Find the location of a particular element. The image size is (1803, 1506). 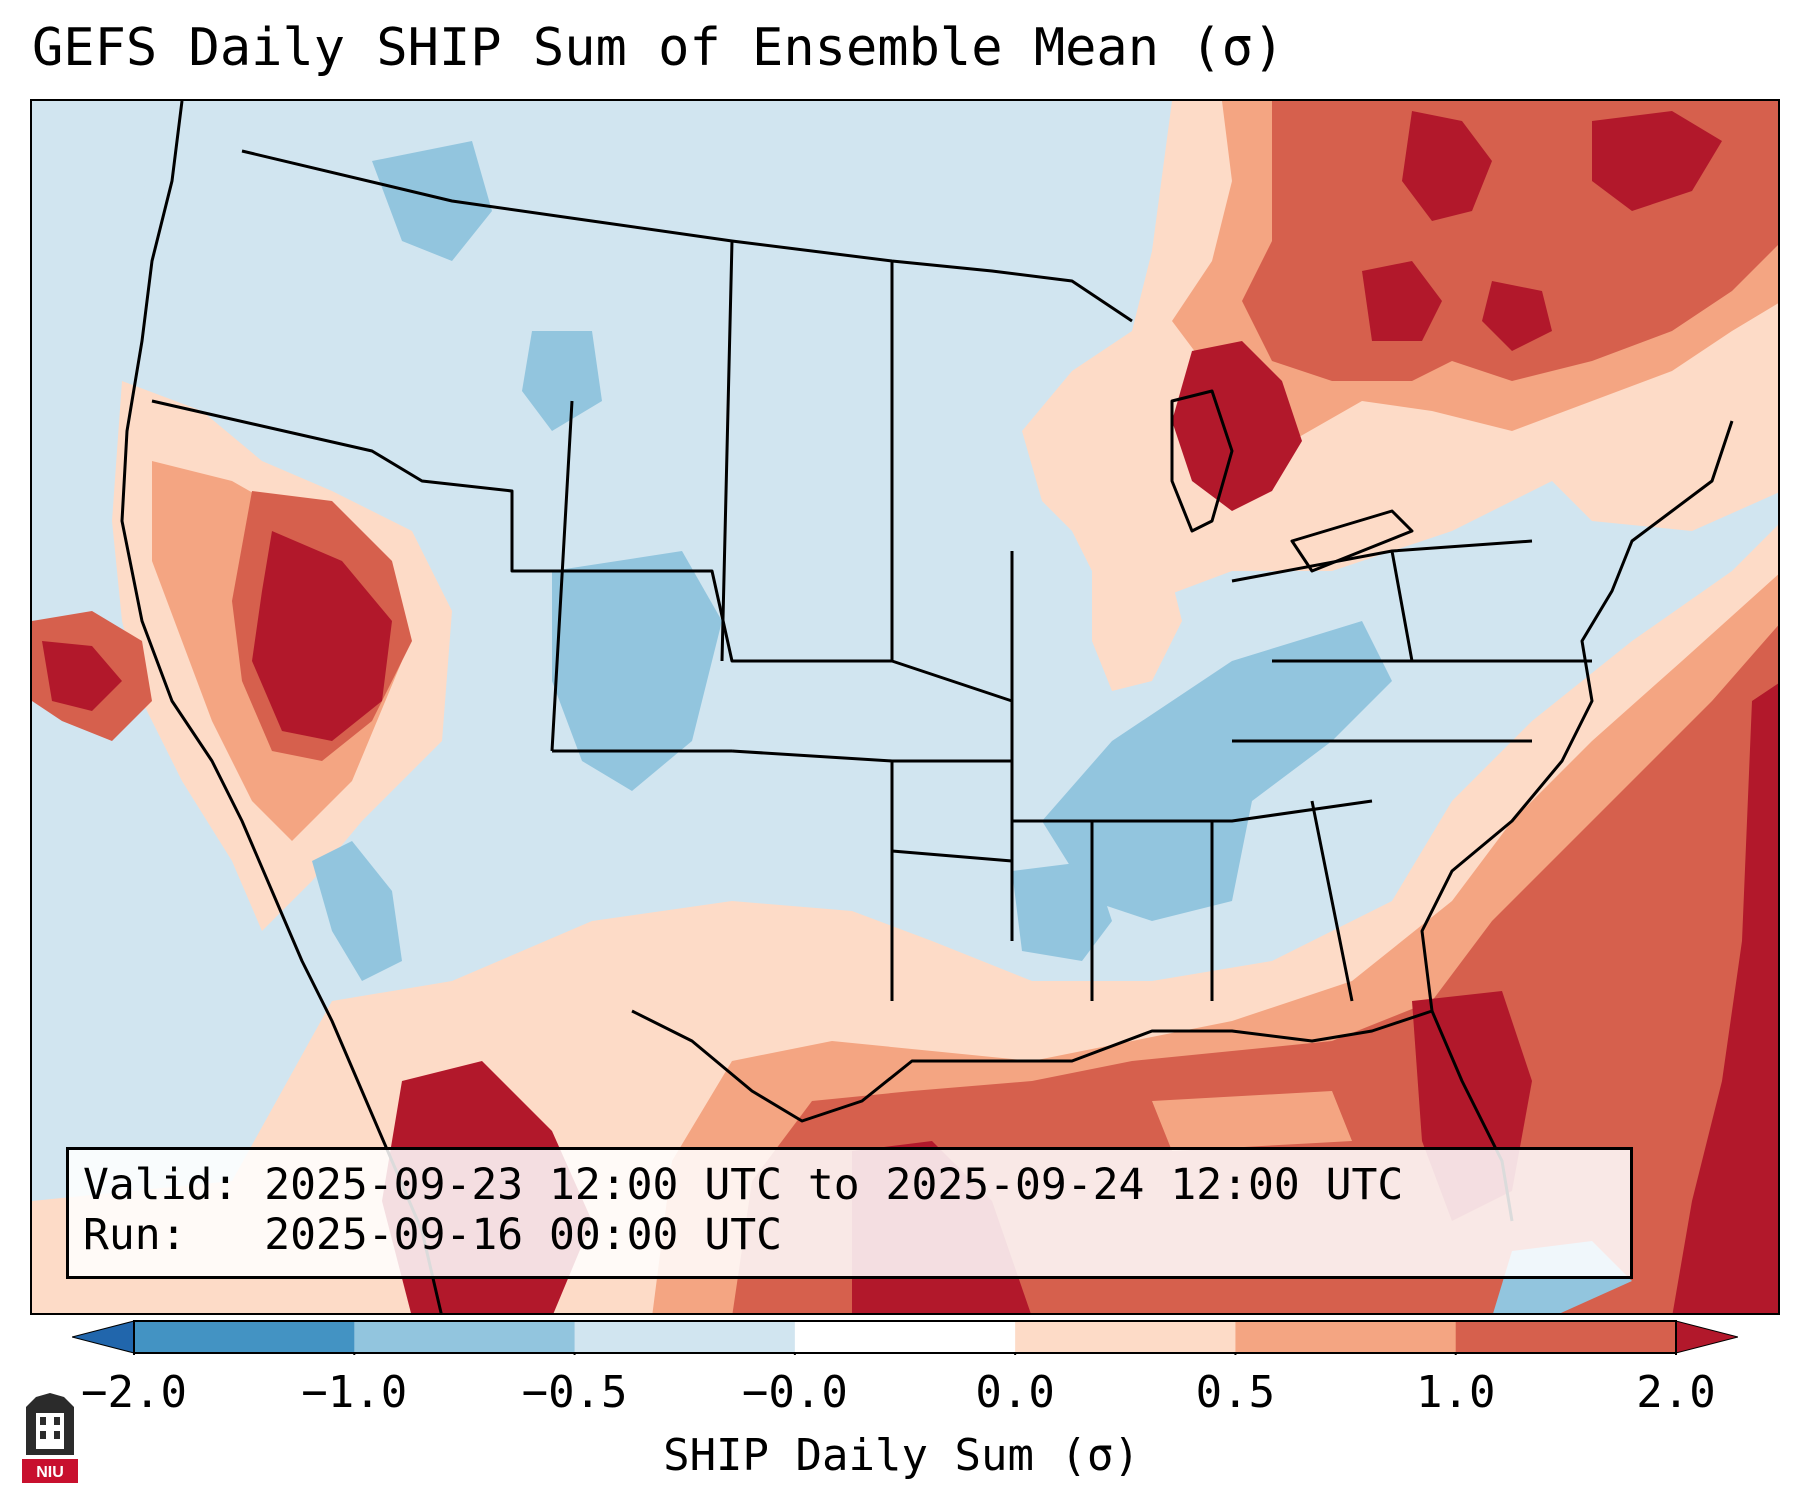

colorbar is located at coordinates (905, 1340).